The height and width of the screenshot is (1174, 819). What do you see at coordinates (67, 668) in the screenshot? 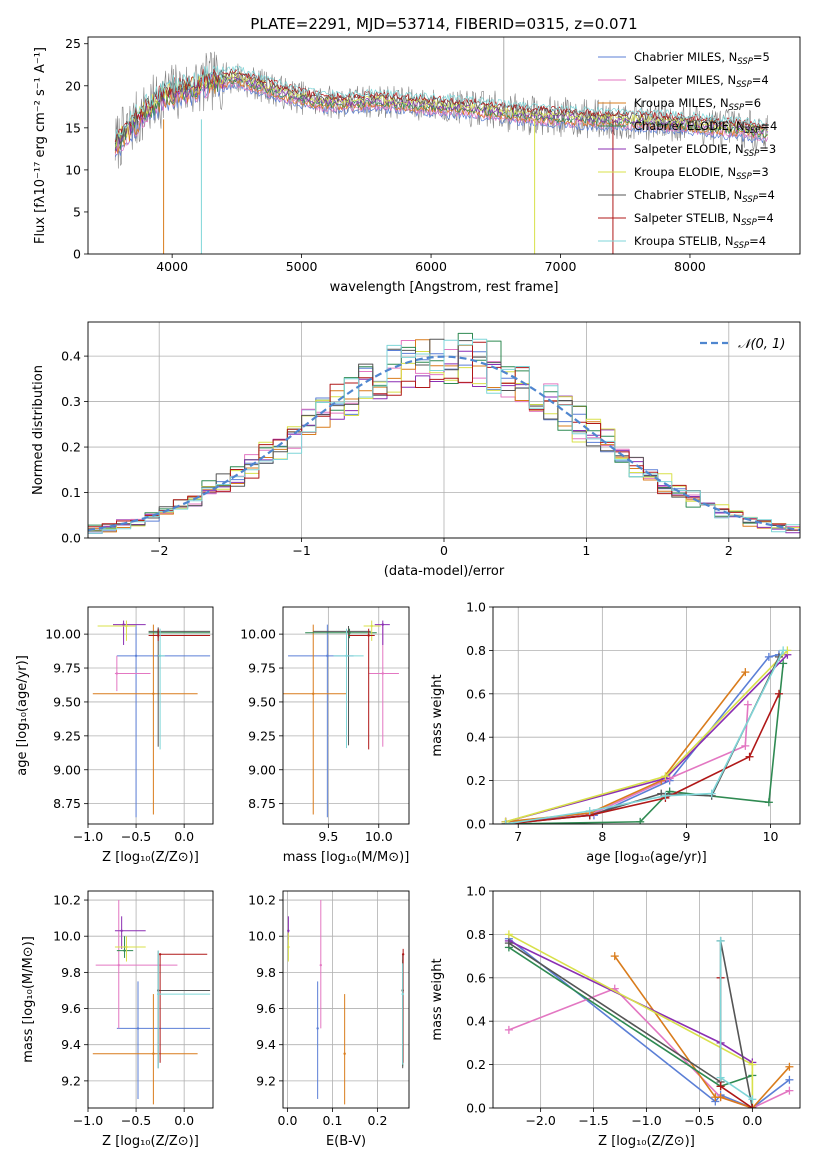
I see `y-tick-label: 9.75` at bounding box center [67, 668].